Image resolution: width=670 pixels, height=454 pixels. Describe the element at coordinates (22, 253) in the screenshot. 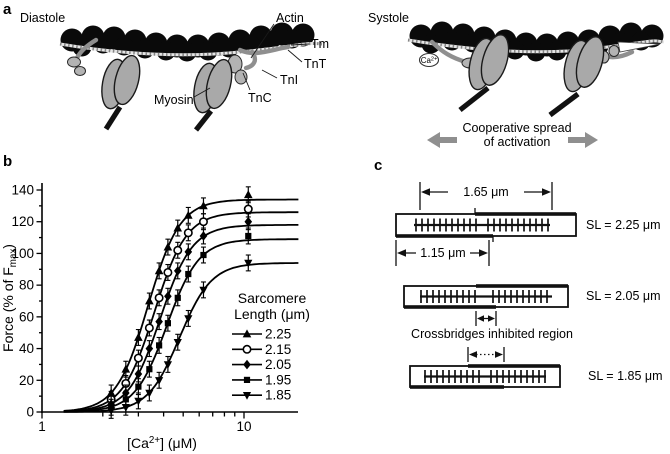

I see `y-tick-label: 100` at that location.